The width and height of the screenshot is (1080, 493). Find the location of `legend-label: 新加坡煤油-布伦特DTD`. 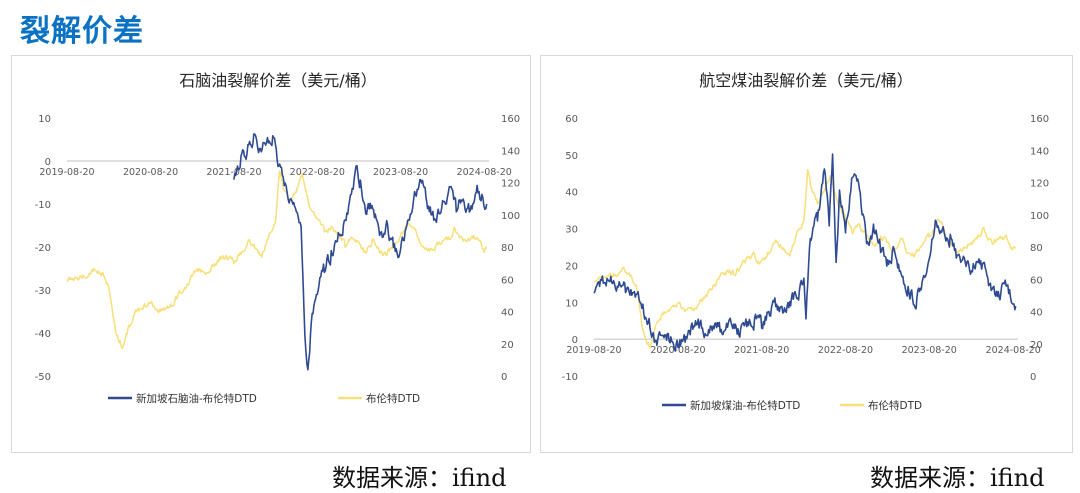

legend-label: 新加坡煤油-布伦特DTD is located at coordinates (745, 405).